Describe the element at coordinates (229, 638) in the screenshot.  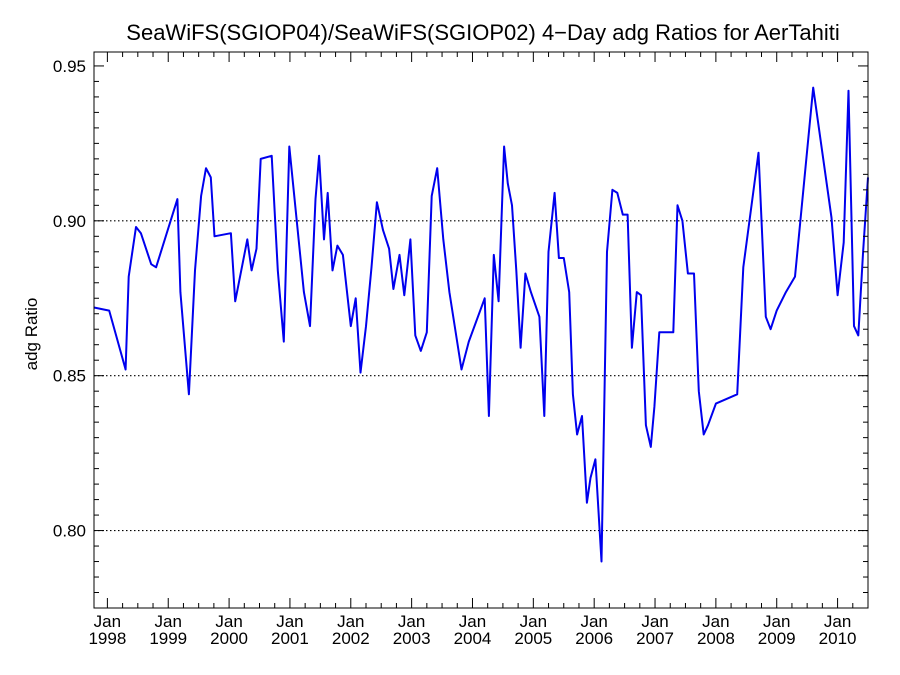
I see `x-tick-year-label: 2000` at that location.